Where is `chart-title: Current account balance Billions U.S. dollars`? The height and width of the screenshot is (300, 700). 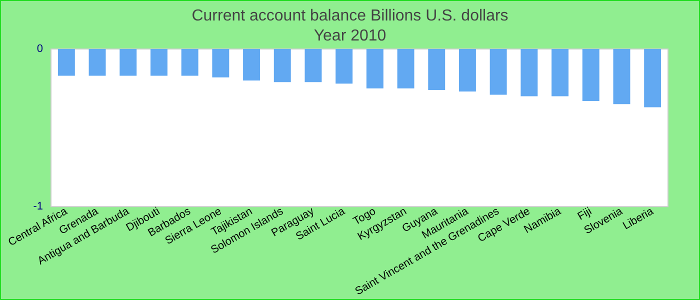 chart-title: Current account balance Billions U.S. dollars is located at coordinates (350, 16).